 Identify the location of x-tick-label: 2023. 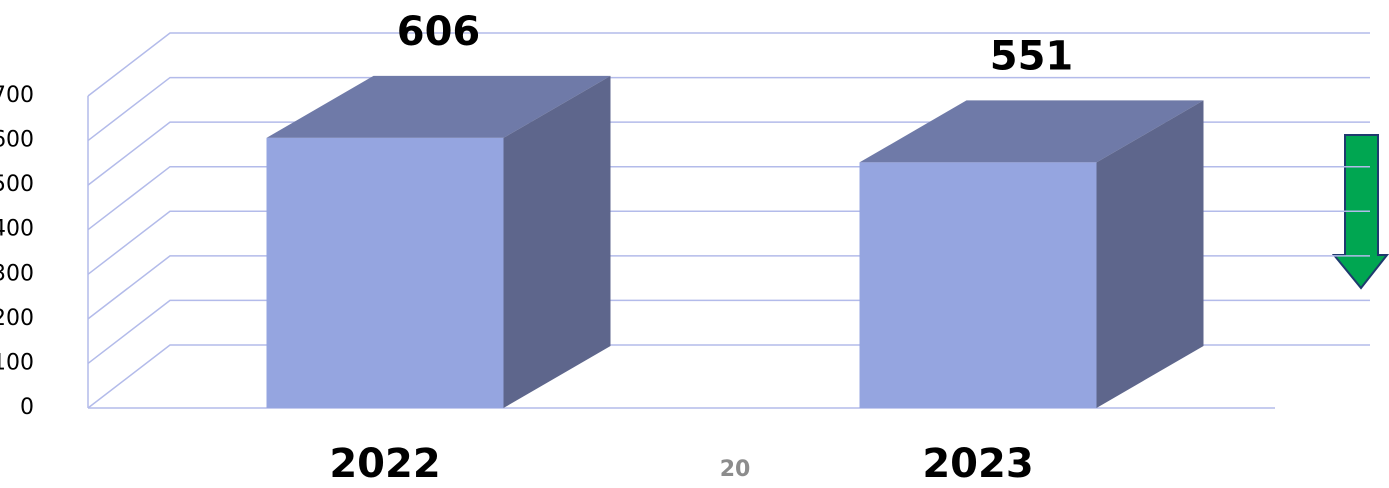
(977, 464).